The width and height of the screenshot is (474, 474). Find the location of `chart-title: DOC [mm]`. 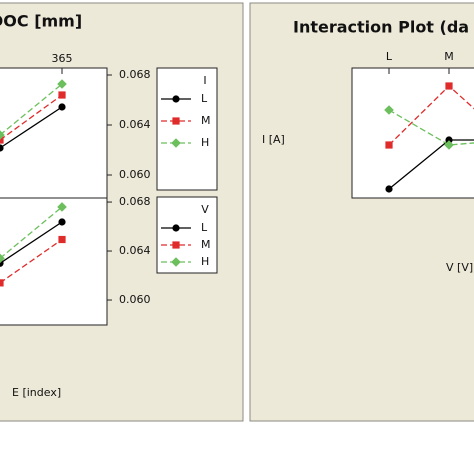

chart-title: DOC [mm] is located at coordinates (41, 21).